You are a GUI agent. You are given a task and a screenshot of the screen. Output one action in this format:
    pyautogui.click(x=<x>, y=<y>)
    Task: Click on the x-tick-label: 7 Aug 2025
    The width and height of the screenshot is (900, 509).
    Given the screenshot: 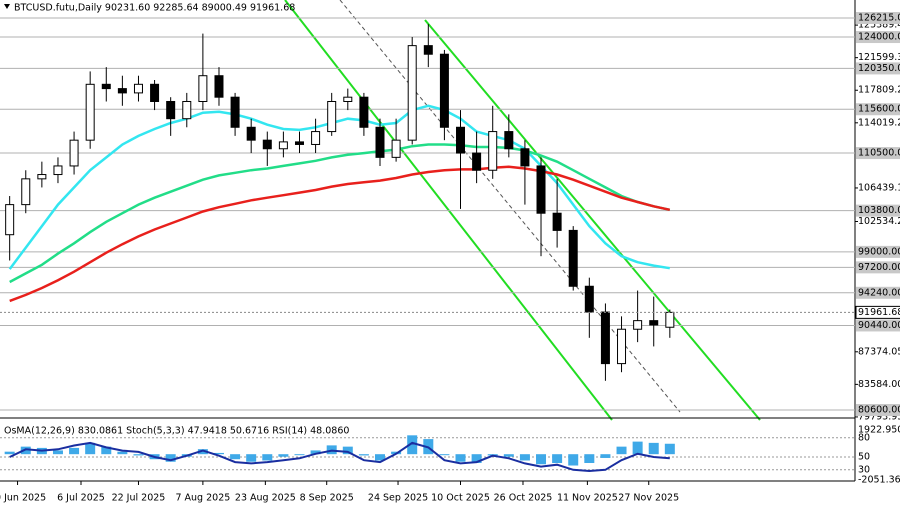 What is the action you would take?
    pyautogui.click(x=202, y=498)
    